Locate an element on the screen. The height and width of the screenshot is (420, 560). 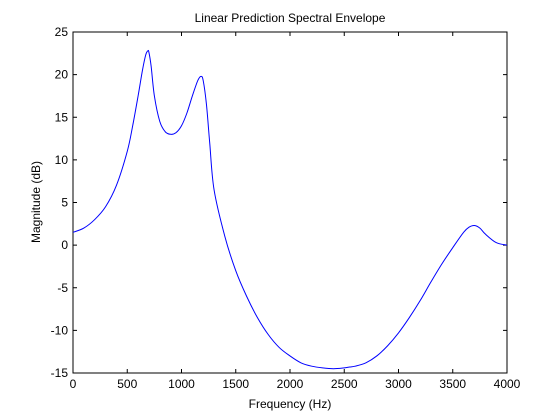
x-axis-label: Frequency (Hz) is located at coordinates (290, 404).